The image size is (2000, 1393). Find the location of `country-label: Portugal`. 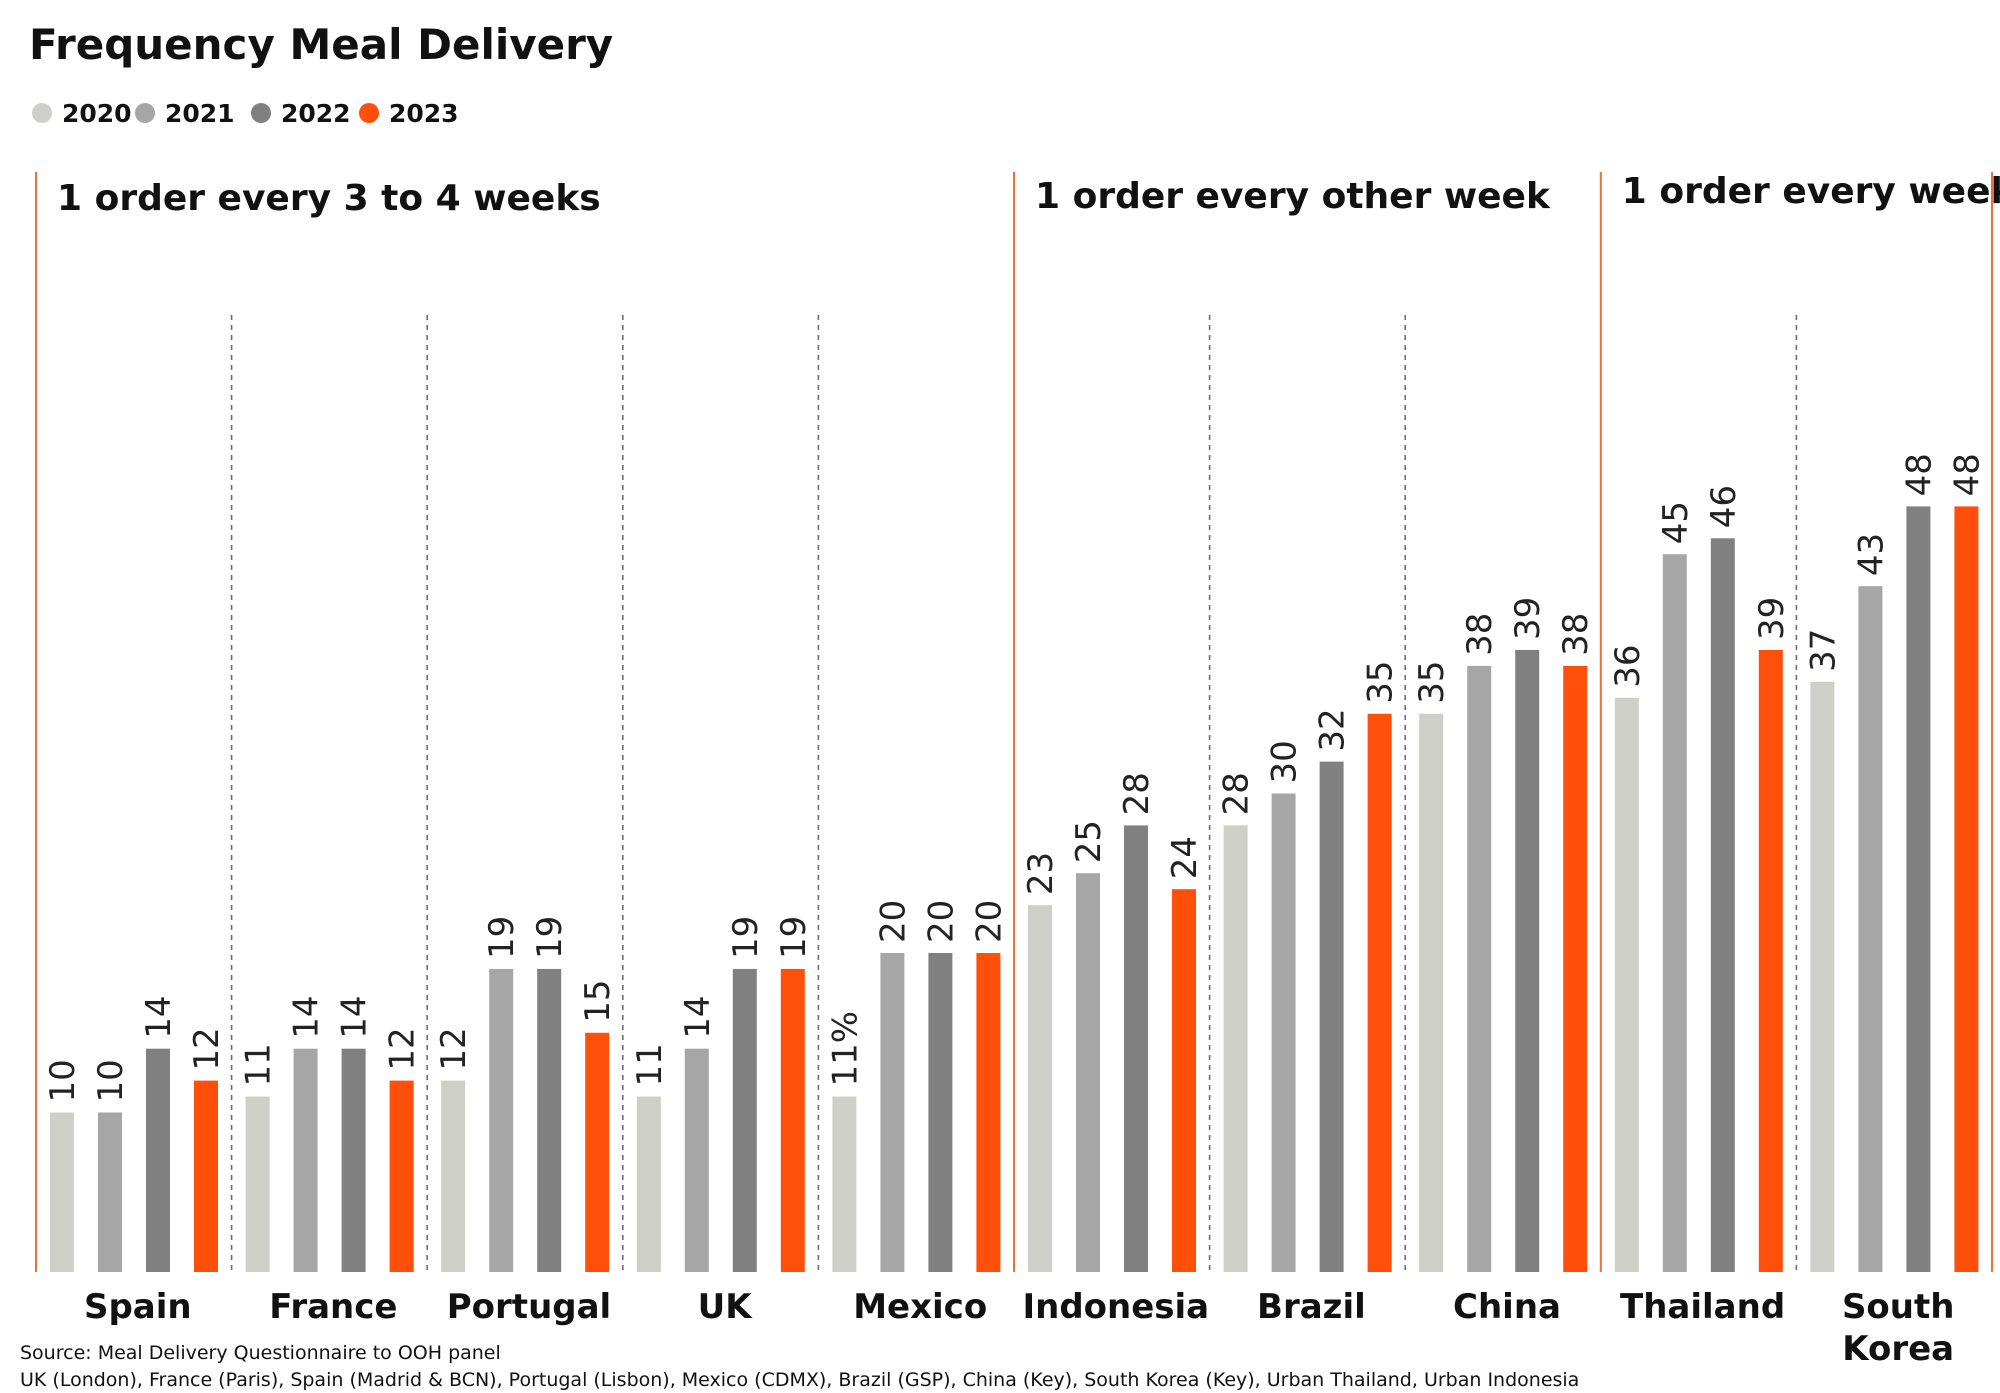

country-label: Portugal is located at coordinates (529, 1307).